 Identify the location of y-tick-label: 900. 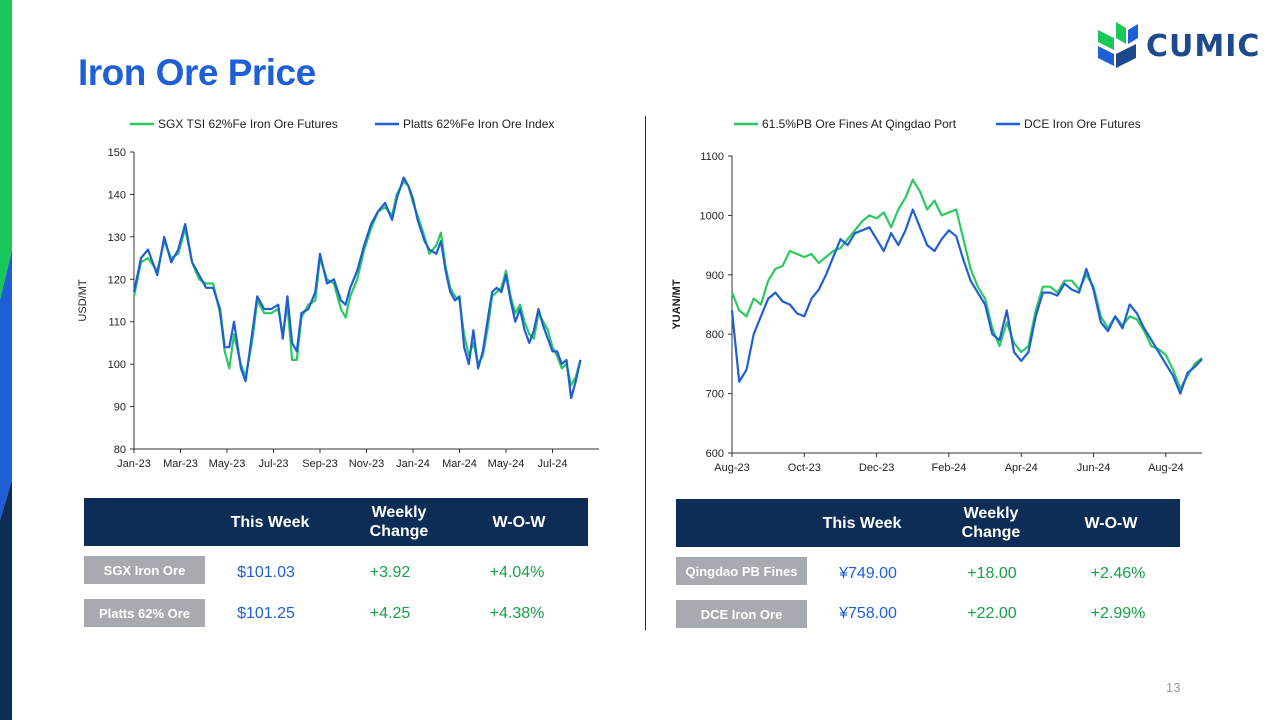
(715, 276).